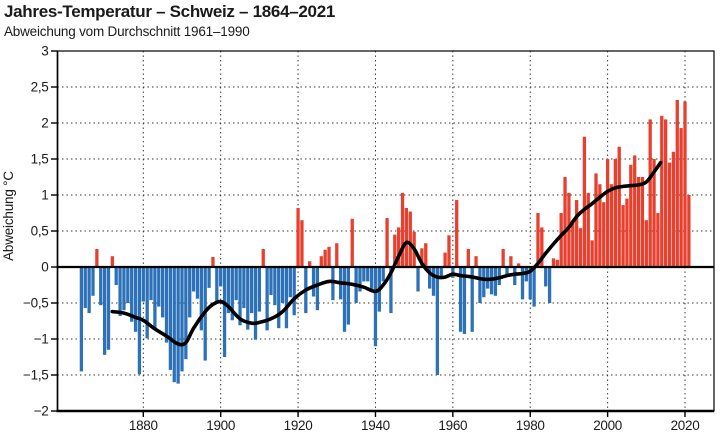  What do you see at coordinates (631, 215) in the screenshot?
I see `bar-2006` at bounding box center [631, 215].